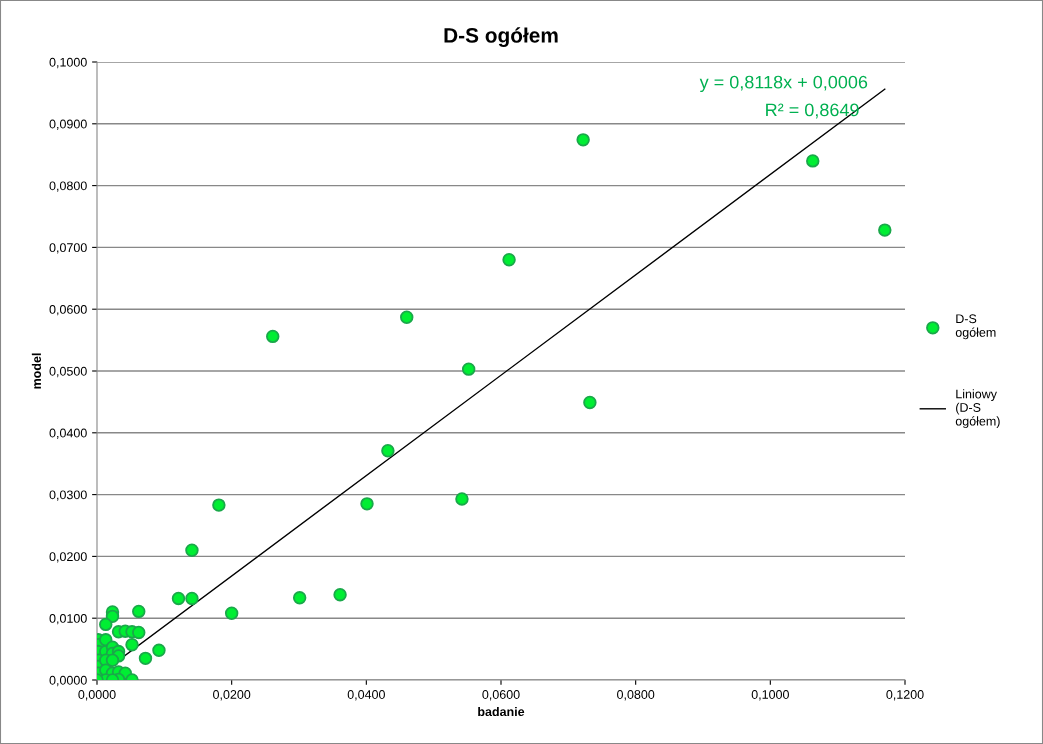 The height and width of the screenshot is (744, 1043). What do you see at coordinates (636, 695) in the screenshot?
I see `x-tick-label: 0,0800` at bounding box center [636, 695].